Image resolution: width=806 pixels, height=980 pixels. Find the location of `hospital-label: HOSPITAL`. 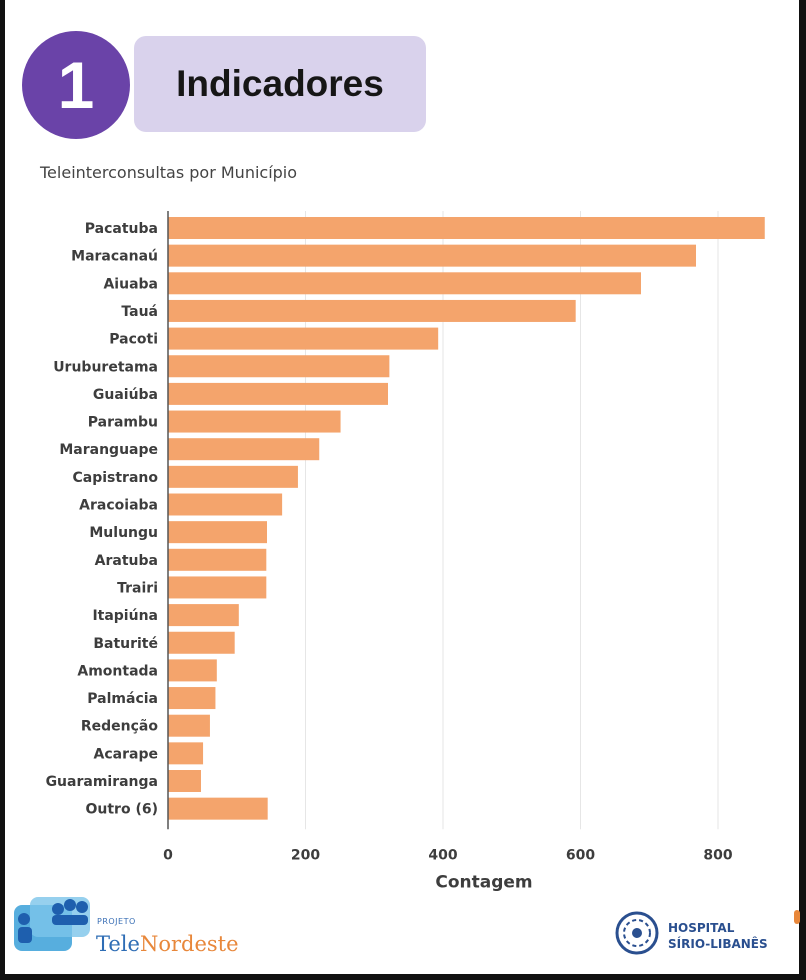

hospital-label: HOSPITAL is located at coordinates (701, 928).